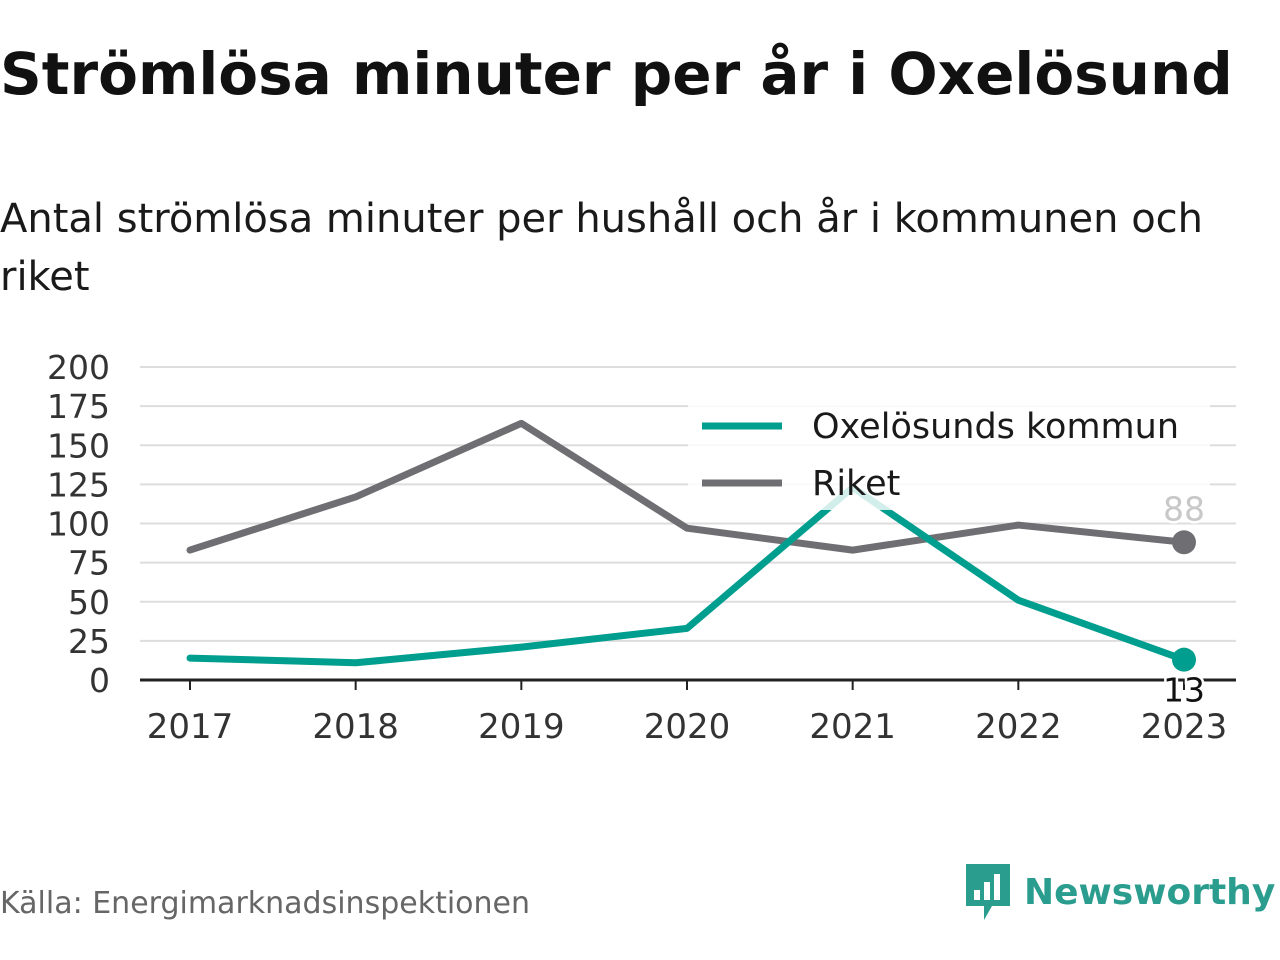 Image resolution: width=1280 pixels, height=960 pixels. What do you see at coordinates (1184, 542) in the screenshot?
I see `end-point-riket` at bounding box center [1184, 542].